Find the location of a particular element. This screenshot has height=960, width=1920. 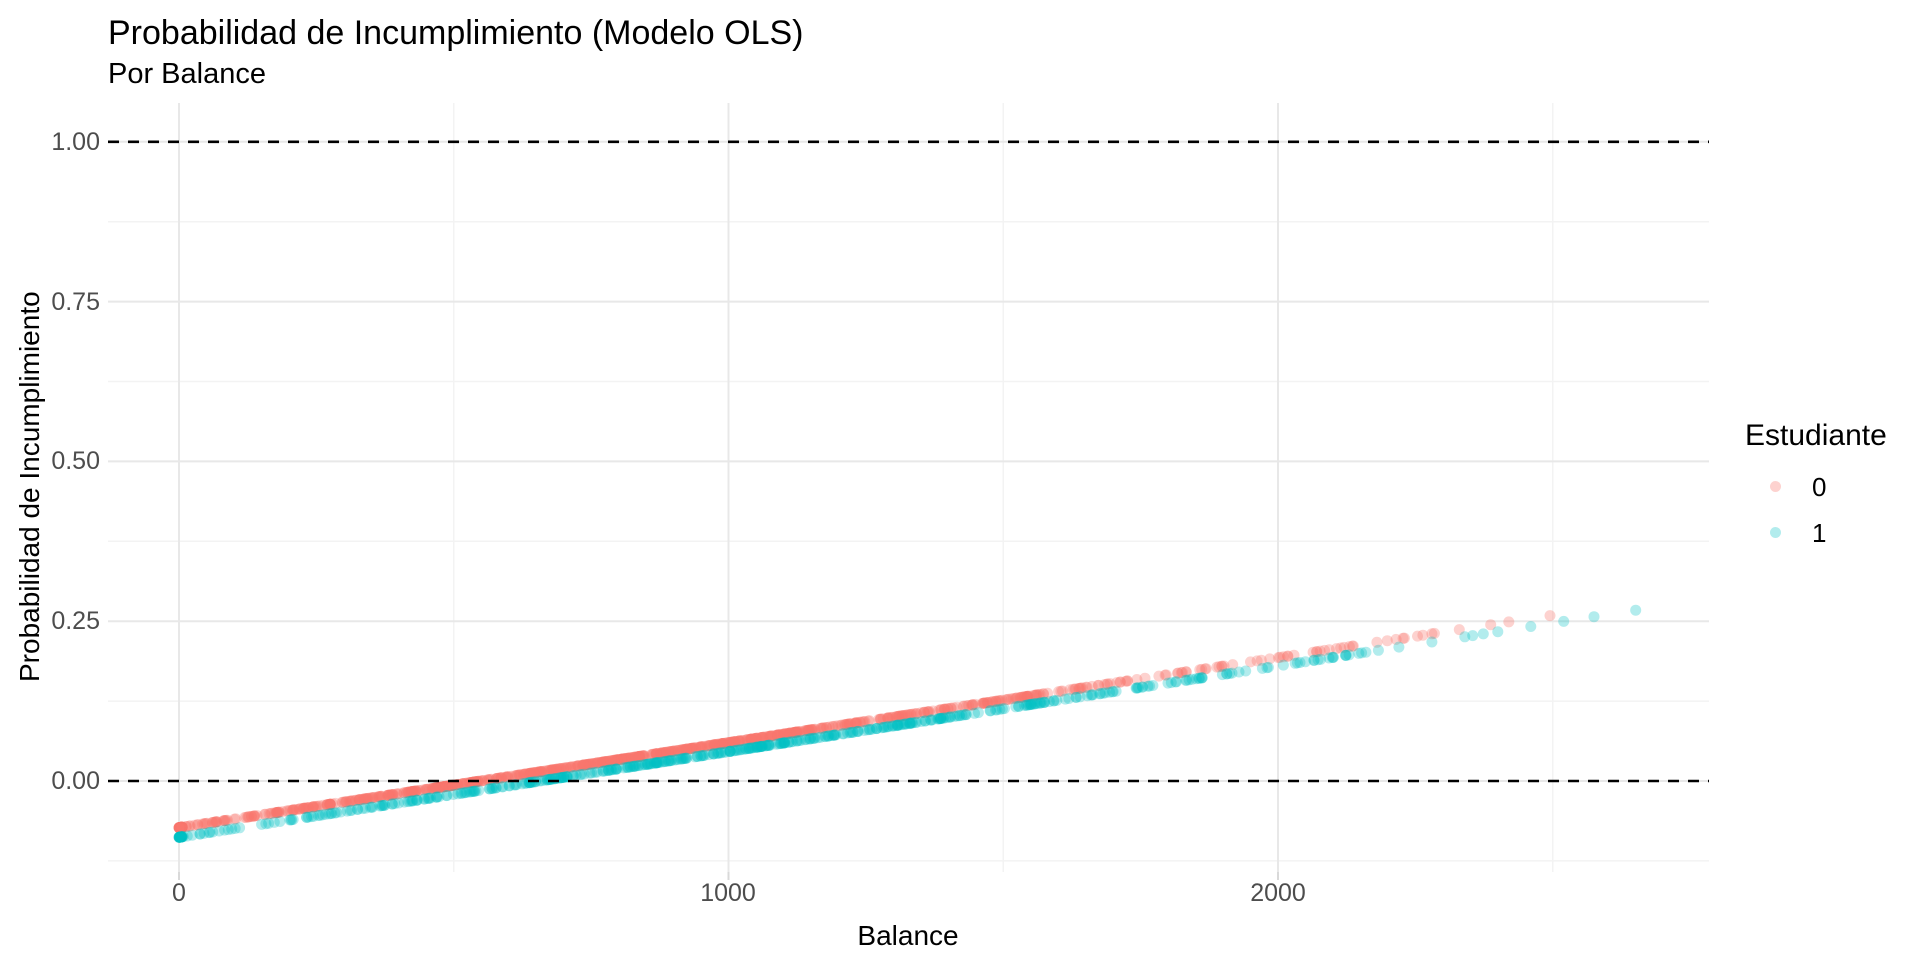

y-axis-title: Probabilidad de Incumplimiento is located at coordinates (29, 486).